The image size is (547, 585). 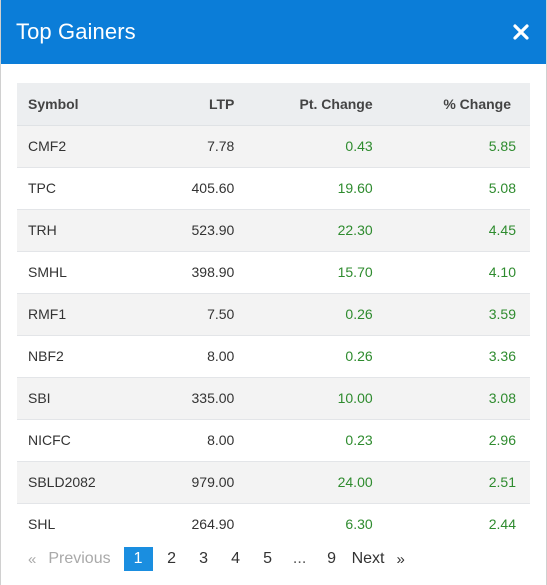 What do you see at coordinates (273, 188) in the screenshot?
I see `table-row: TPC 405.60 19.60 5.08` at bounding box center [273, 188].